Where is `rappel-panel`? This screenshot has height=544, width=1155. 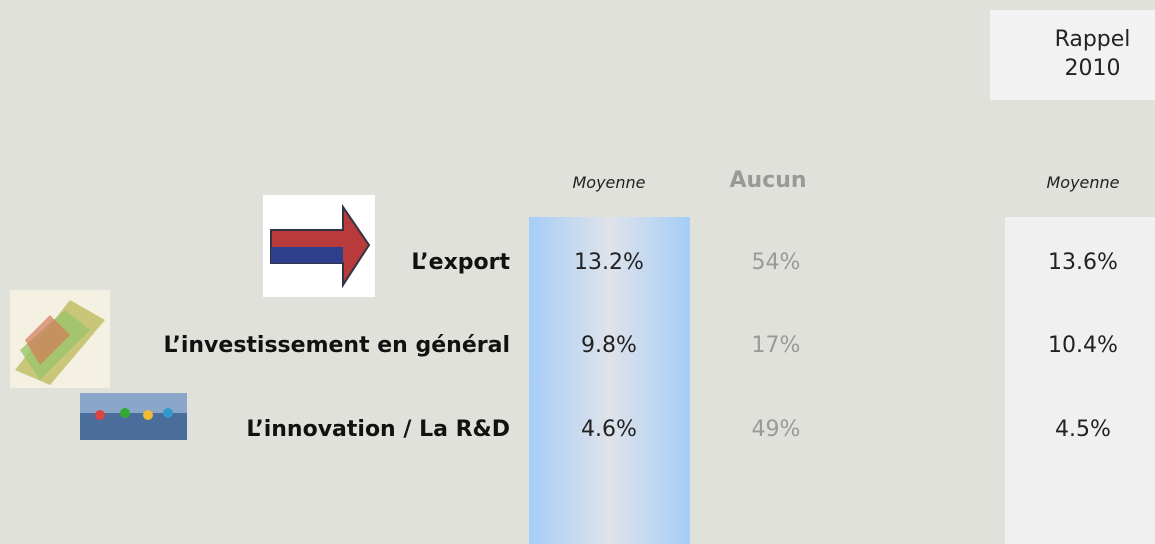 rappel-panel is located at coordinates (1080, 380).